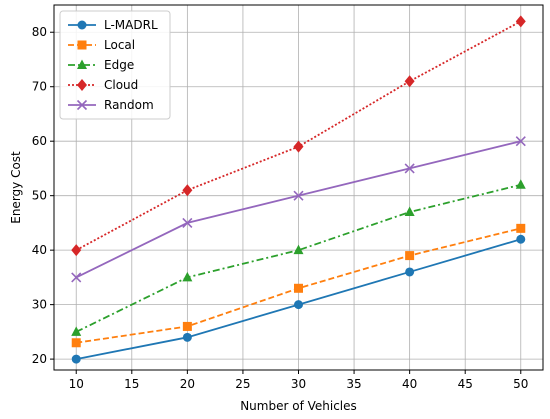 The image size is (550, 419). I want to click on x-tick-label: 50, so click(520, 384).